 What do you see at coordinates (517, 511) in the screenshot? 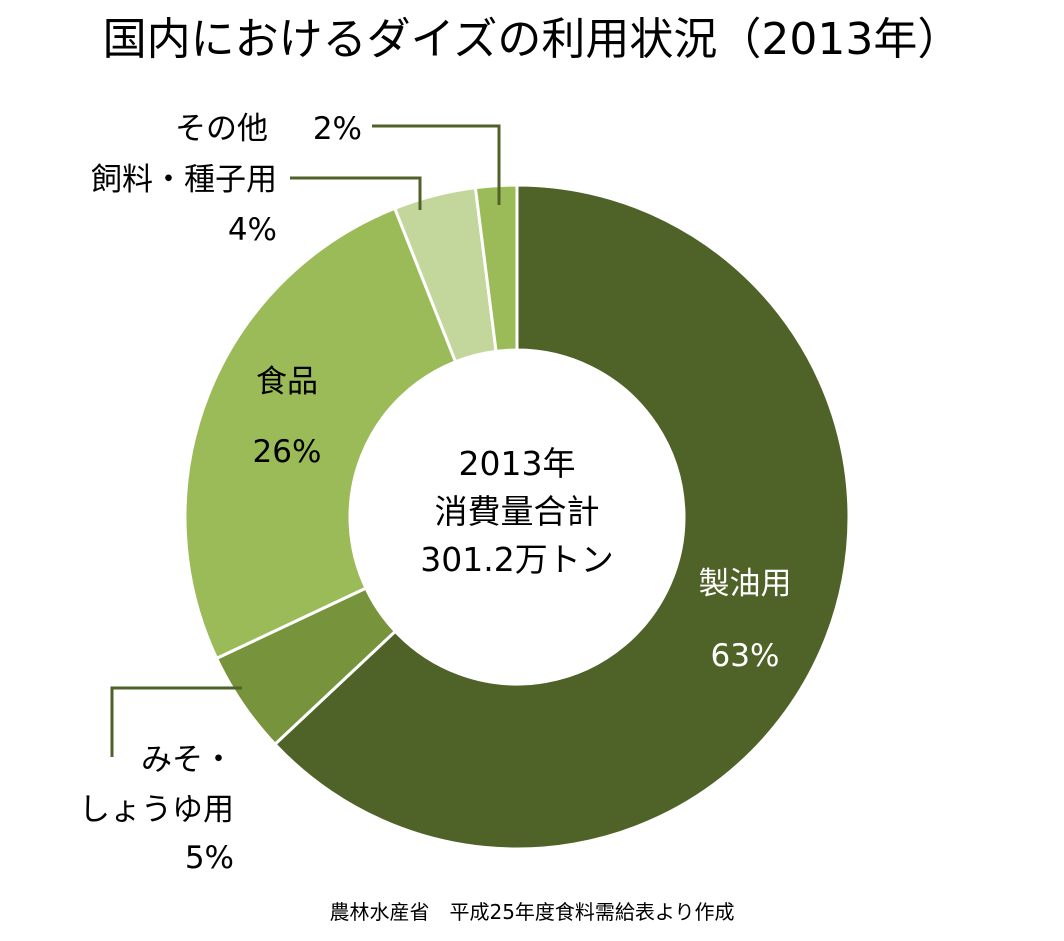
I see `center-text-label: 消費量合計` at bounding box center [517, 511].